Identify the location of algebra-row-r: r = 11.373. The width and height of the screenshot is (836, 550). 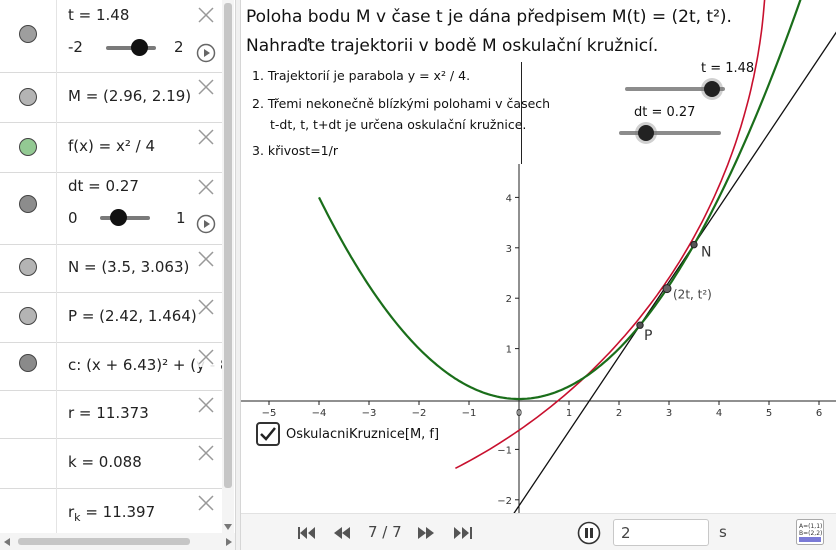
(111, 414).